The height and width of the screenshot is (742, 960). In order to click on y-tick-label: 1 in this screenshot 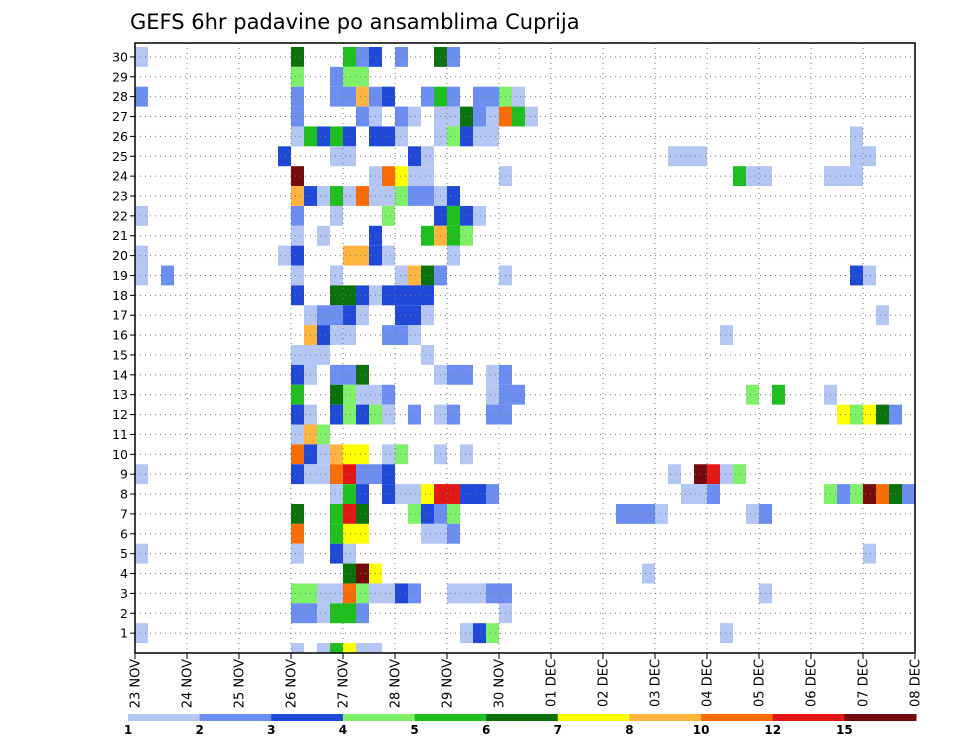, I will do `click(124, 633)`.